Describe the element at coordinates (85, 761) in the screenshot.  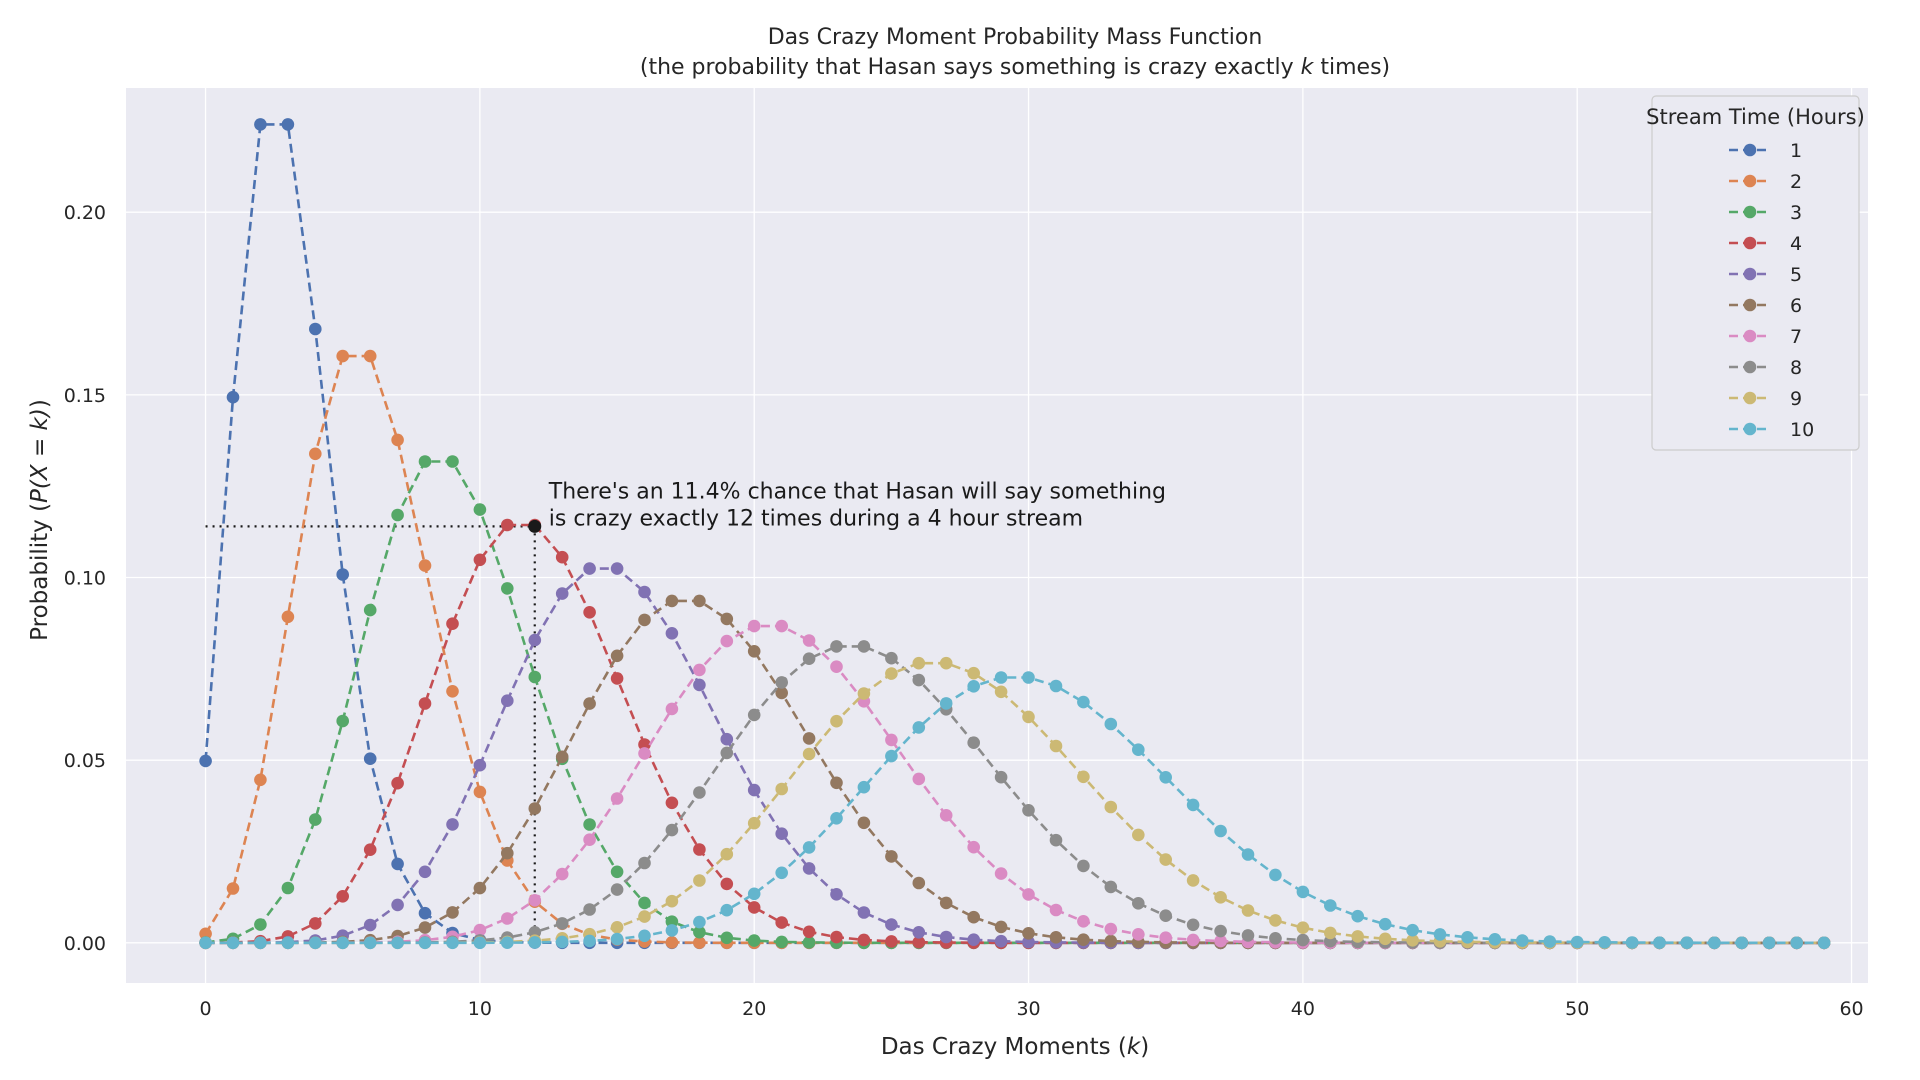
I see `y-tick-label: 0.05` at that location.